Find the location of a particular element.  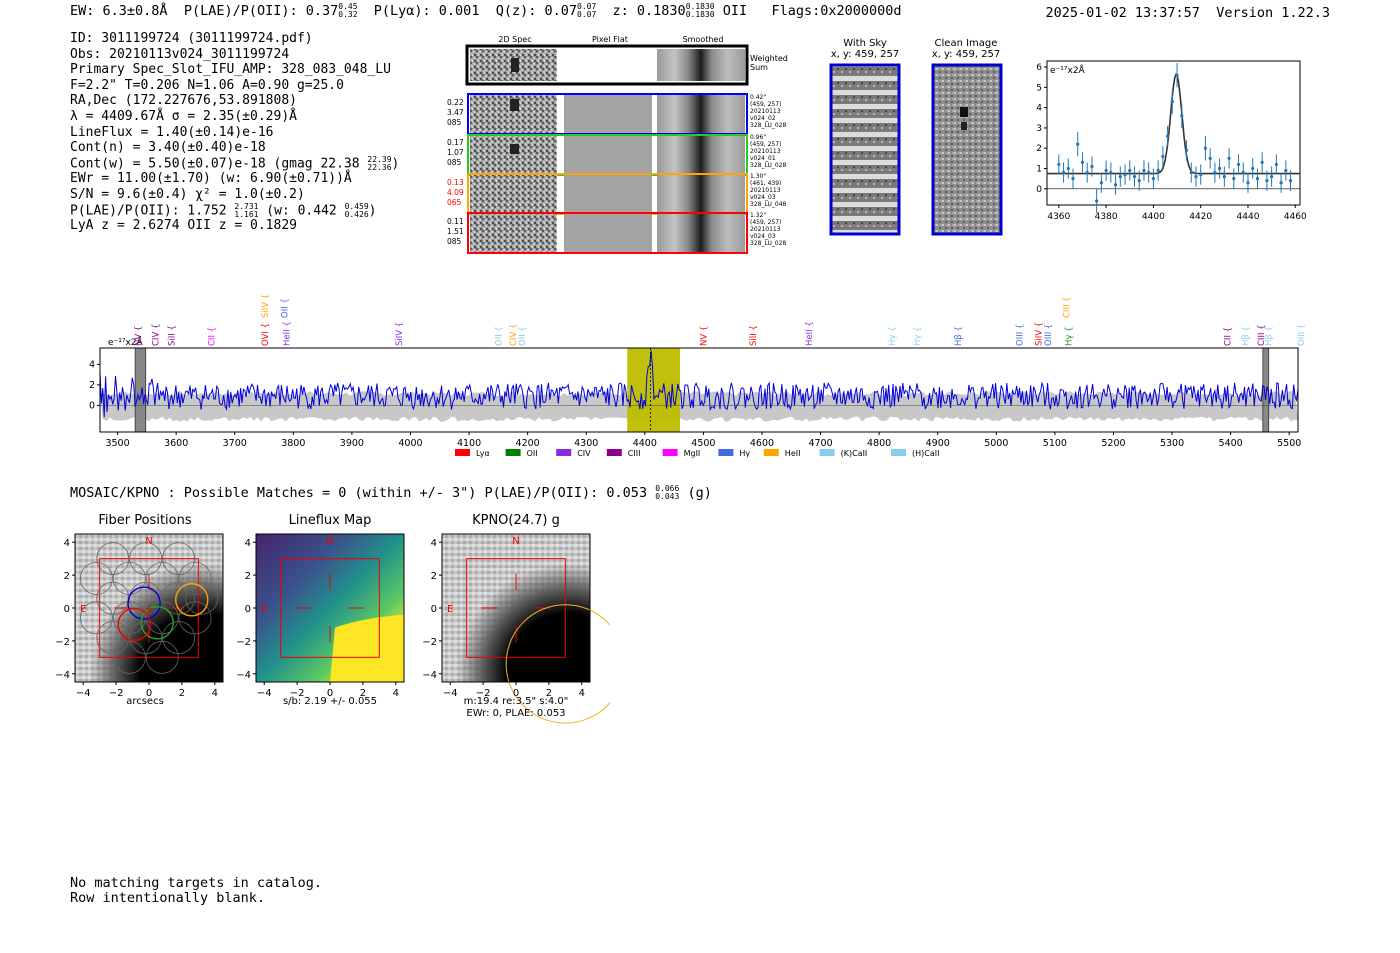

fiber-center-plus: + is located at coordinates (148, 608).